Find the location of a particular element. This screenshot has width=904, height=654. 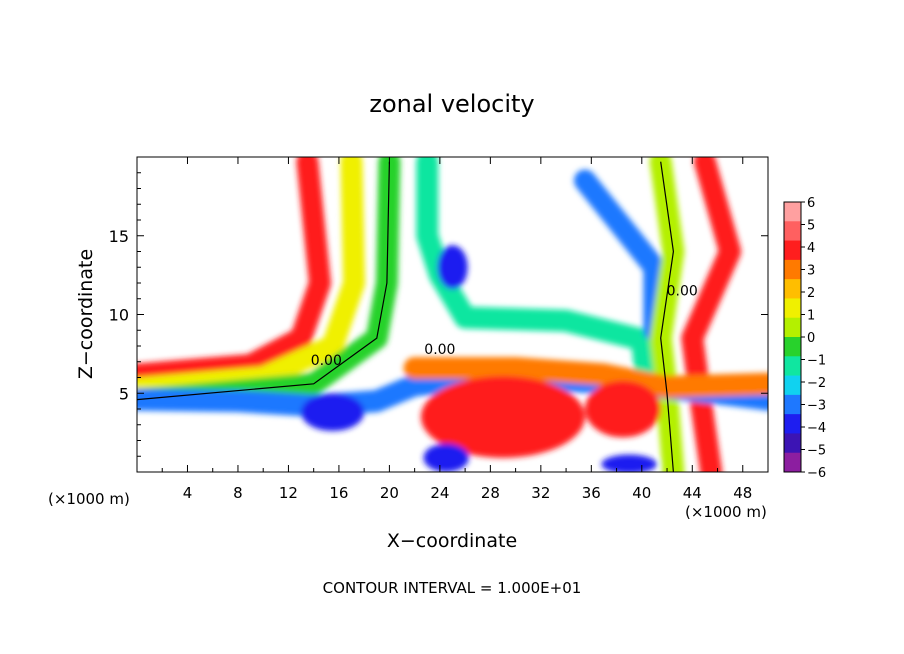

x-tick-label-2: 12 is located at coordinates (288, 493).